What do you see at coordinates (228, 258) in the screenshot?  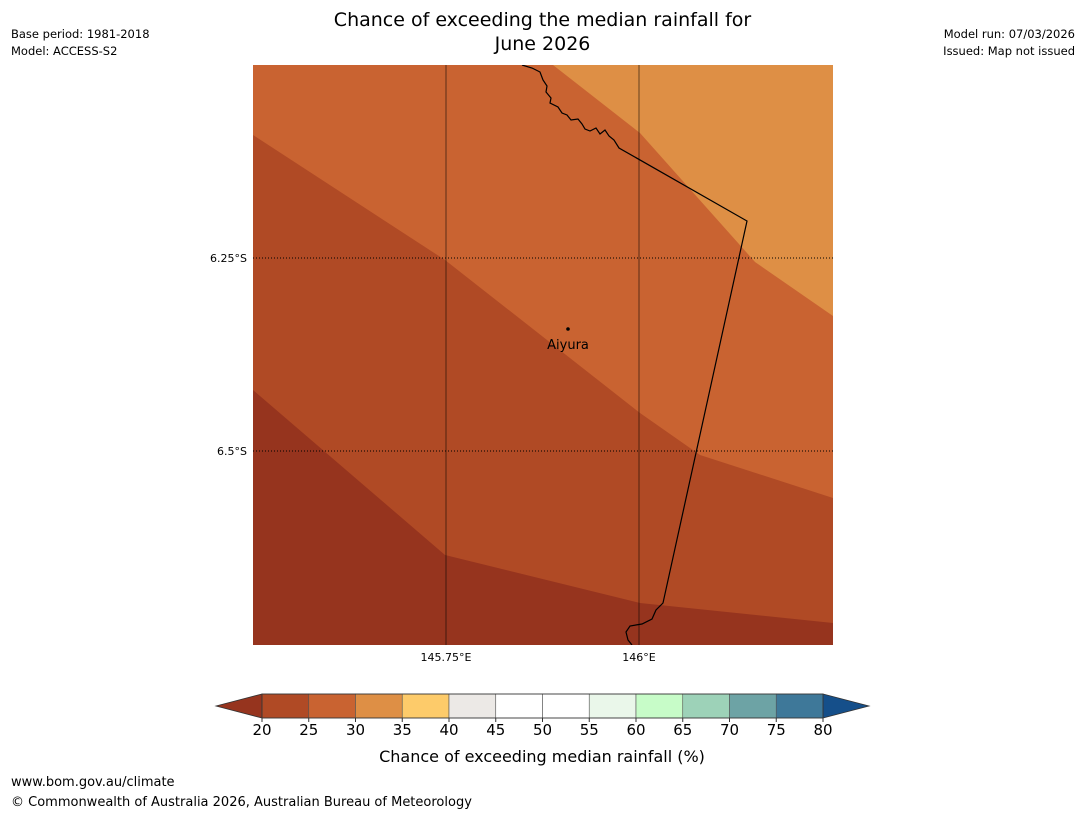 I see `lat-label-6-25: 6.25°S` at bounding box center [228, 258].